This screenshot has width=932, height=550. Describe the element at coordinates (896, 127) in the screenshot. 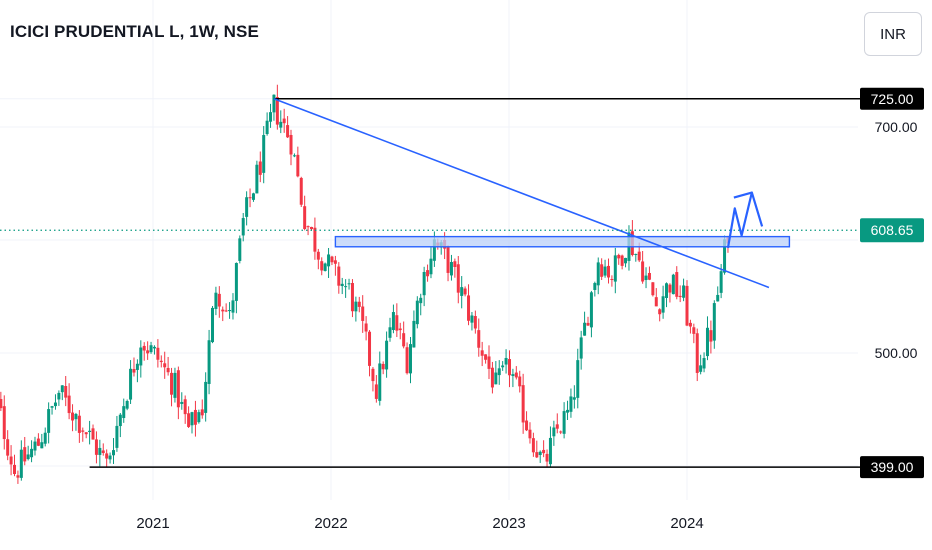

I see `price-axis-label: 700.00` at that location.